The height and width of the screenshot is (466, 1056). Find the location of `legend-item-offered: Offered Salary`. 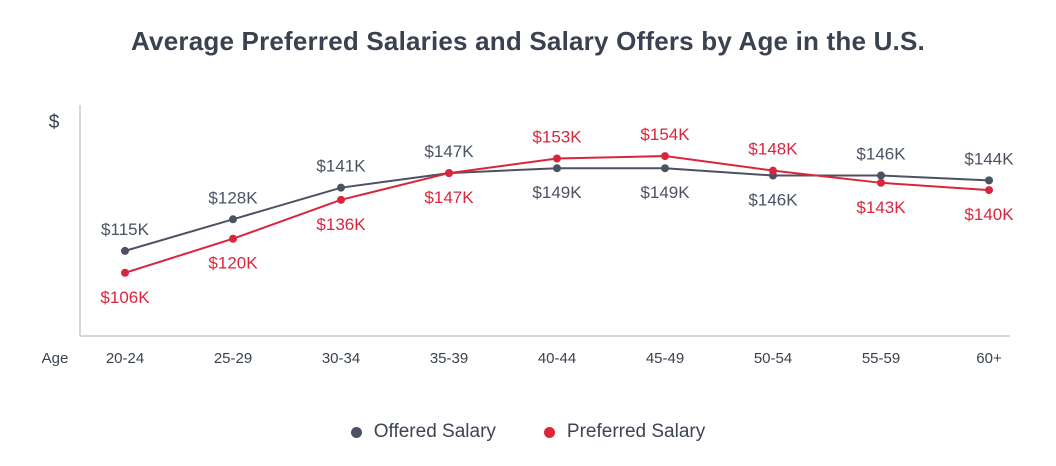

legend-item-offered: Offered Salary is located at coordinates (423, 432).